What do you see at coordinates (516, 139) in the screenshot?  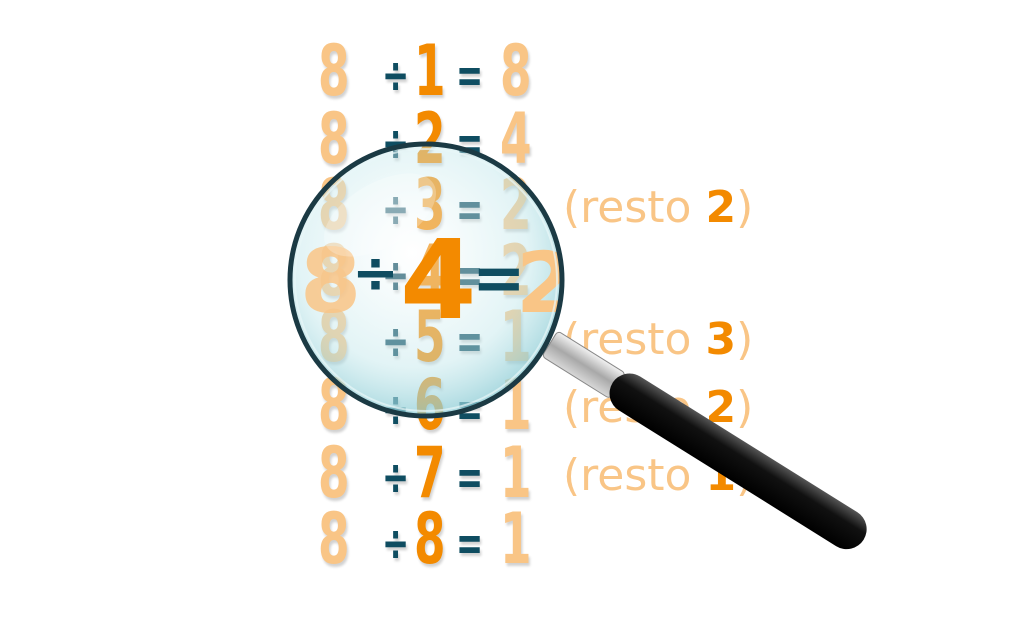 I see `quotient-digit: 4` at bounding box center [516, 139].